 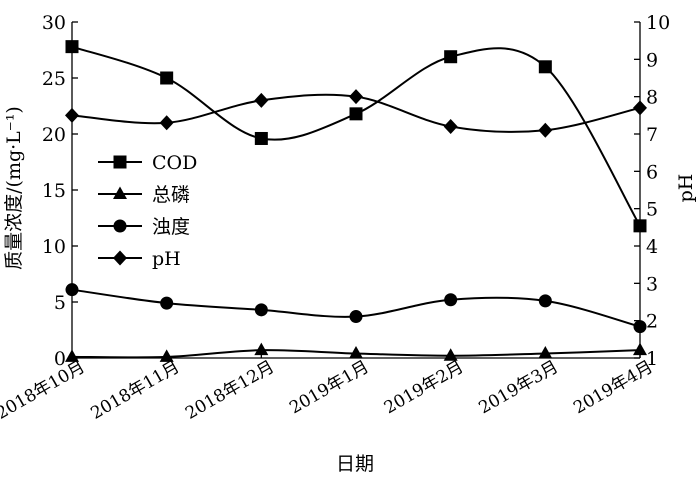 What do you see at coordinates (144, 195) in the screenshot?
I see `legend-item: 总磷` at bounding box center [144, 195].